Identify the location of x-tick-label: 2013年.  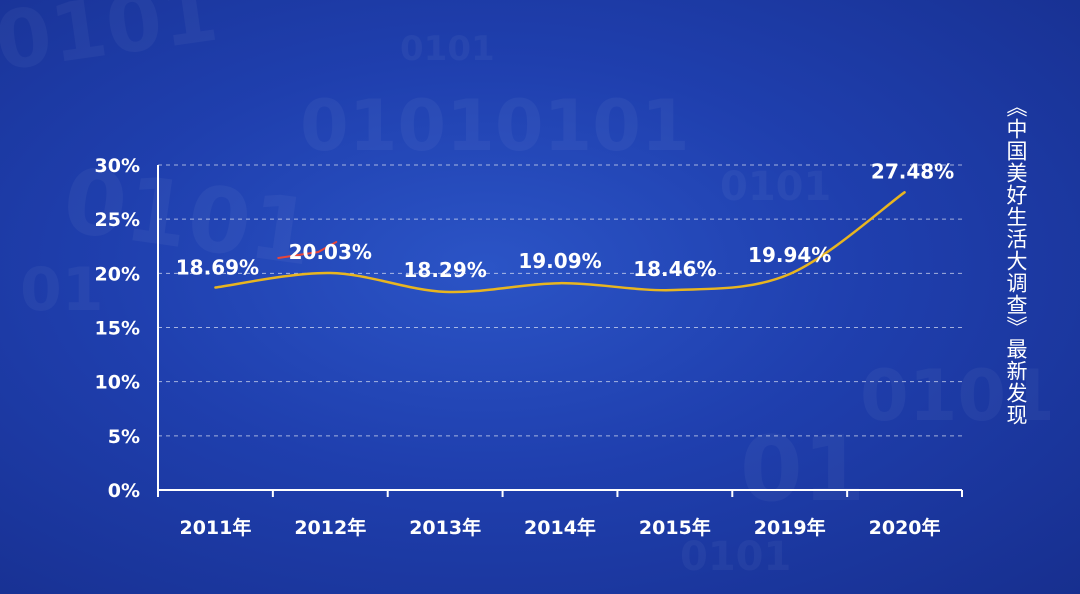
(445, 527).